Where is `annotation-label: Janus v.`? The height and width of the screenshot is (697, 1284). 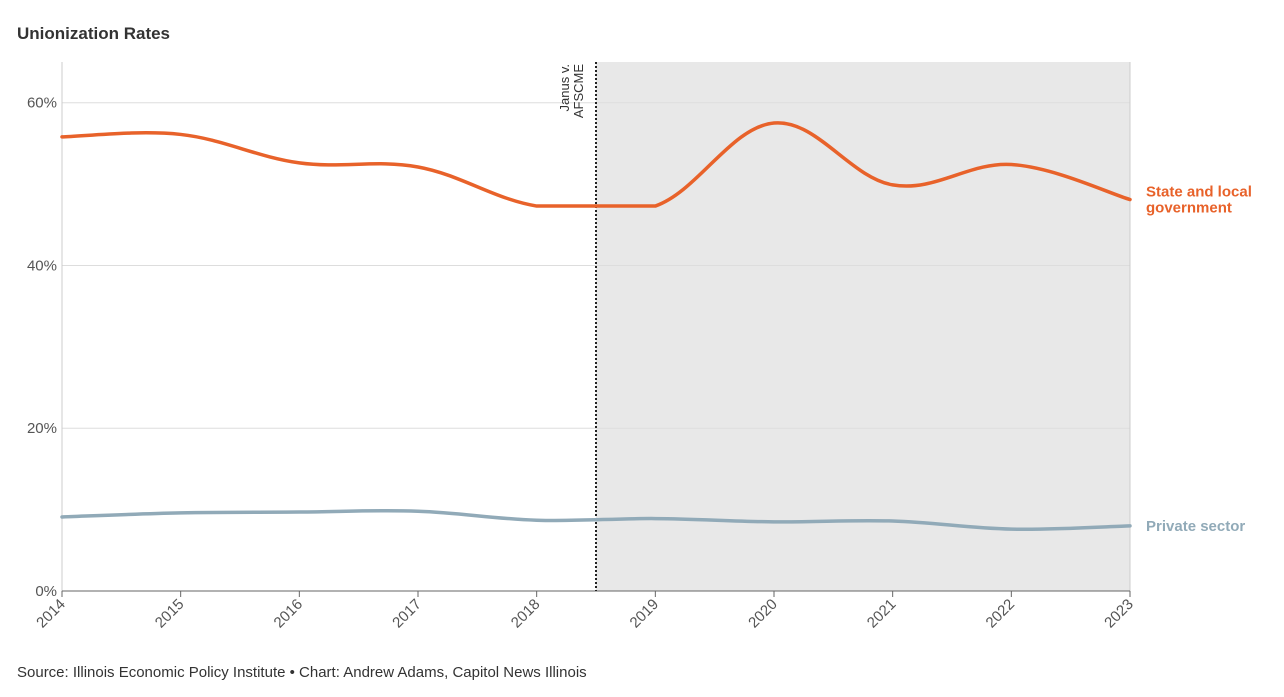 annotation-label: Janus v. is located at coordinates (564, 87).